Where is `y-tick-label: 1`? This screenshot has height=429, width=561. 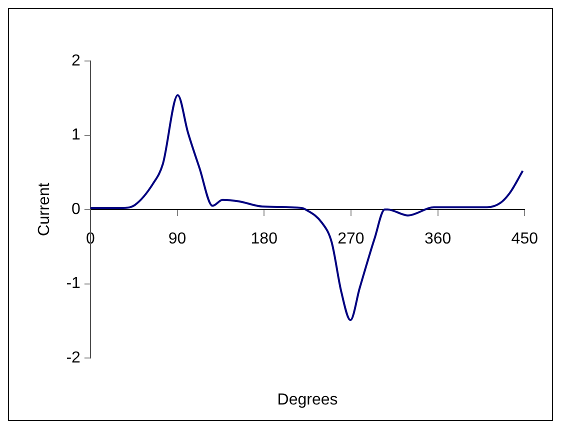
y-tick-label: 1 is located at coordinates (76, 135).